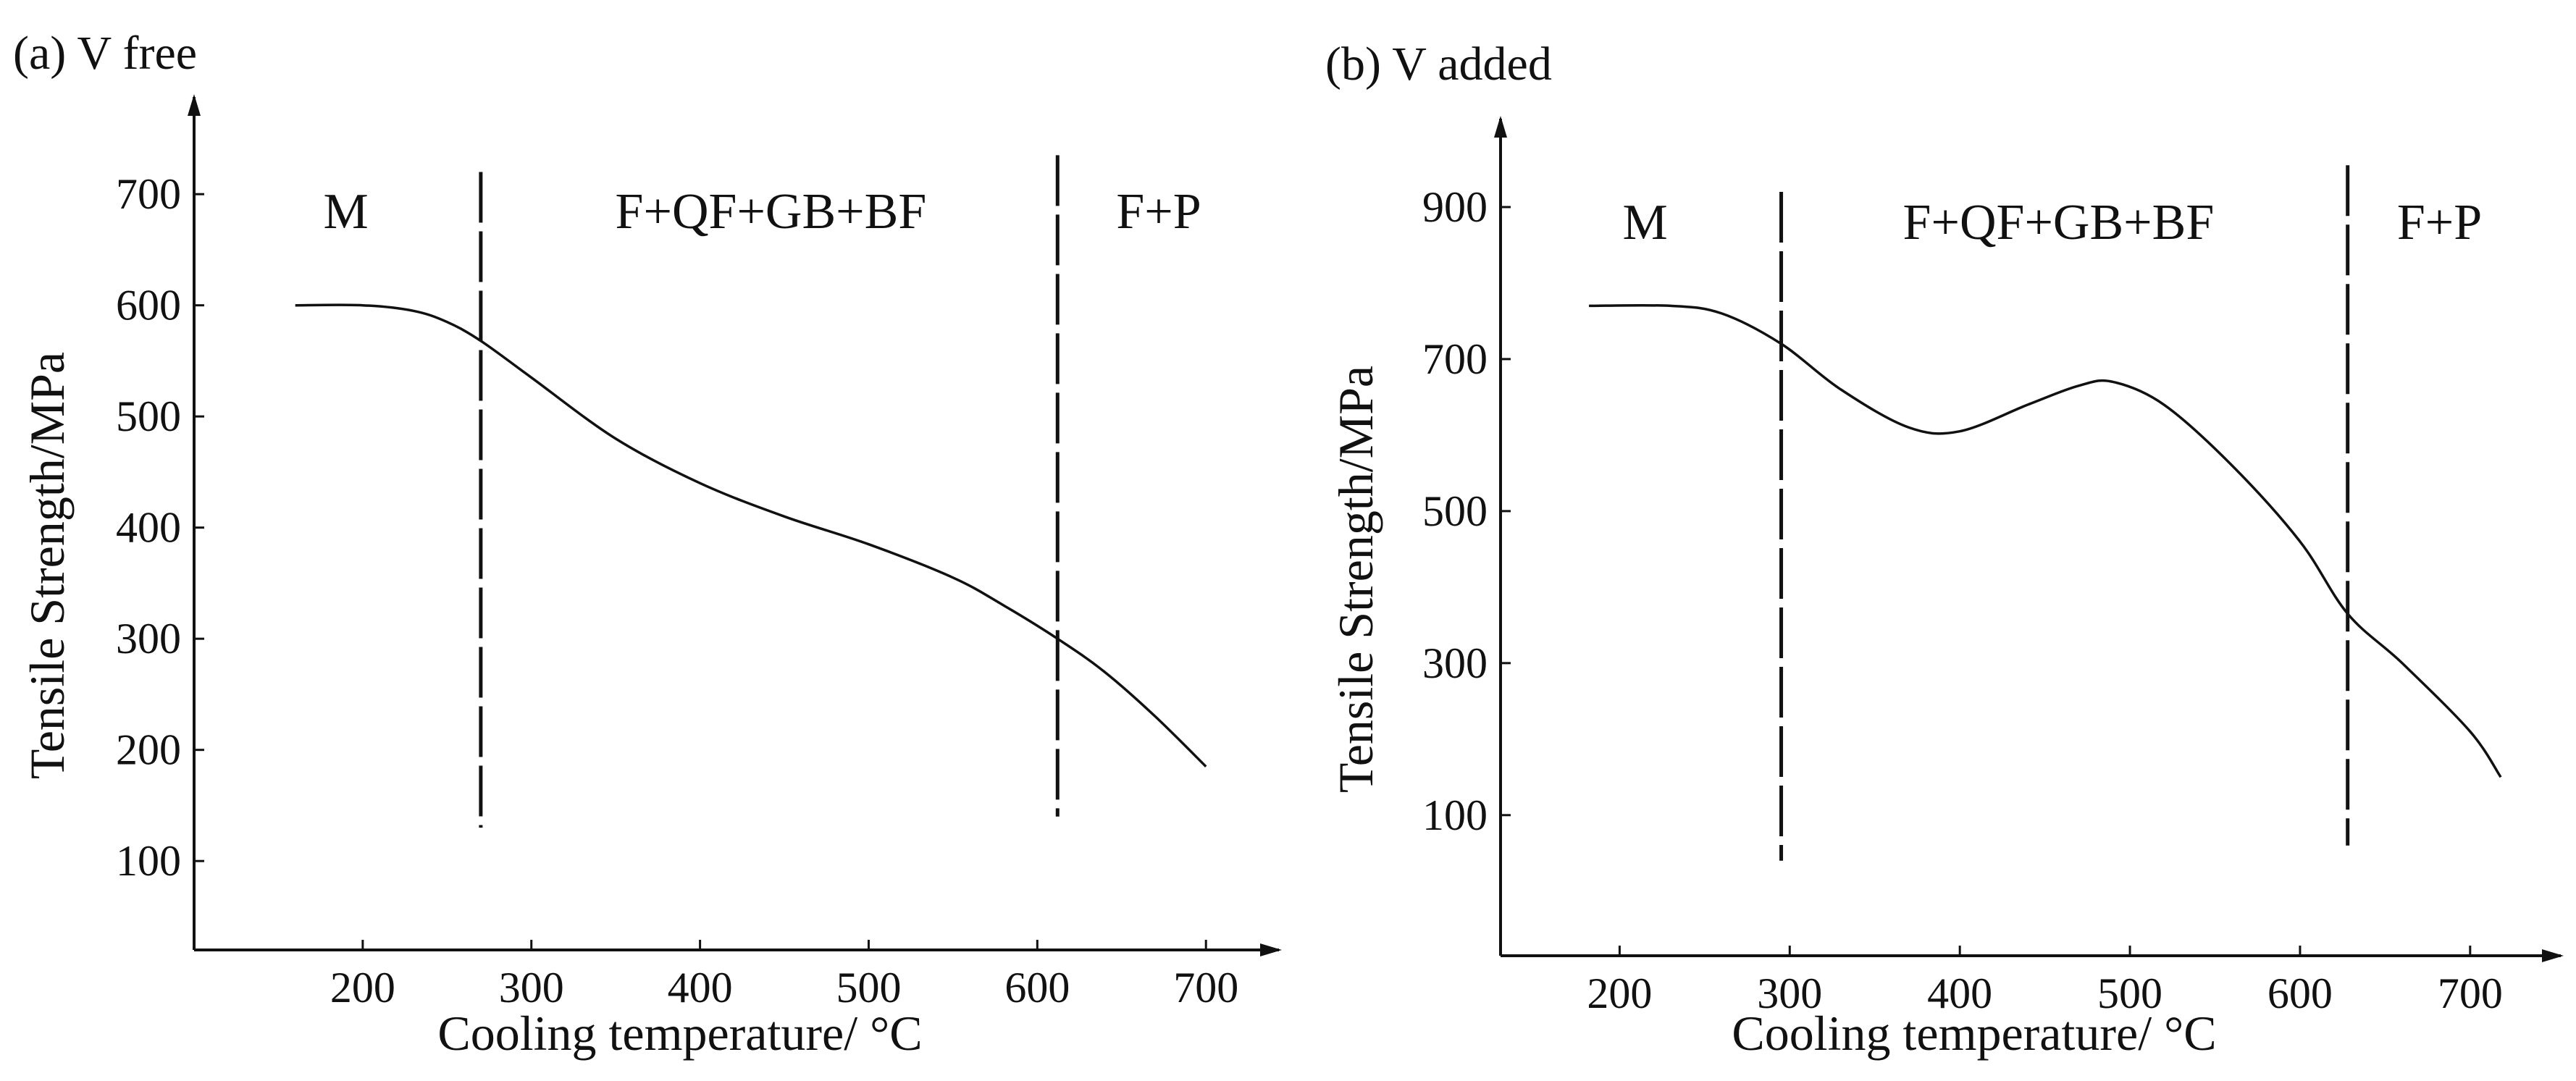 The image size is (2576, 1081). Describe the element at coordinates (105, 54) in the screenshot. I see `panel-title: (a) V free` at that location.